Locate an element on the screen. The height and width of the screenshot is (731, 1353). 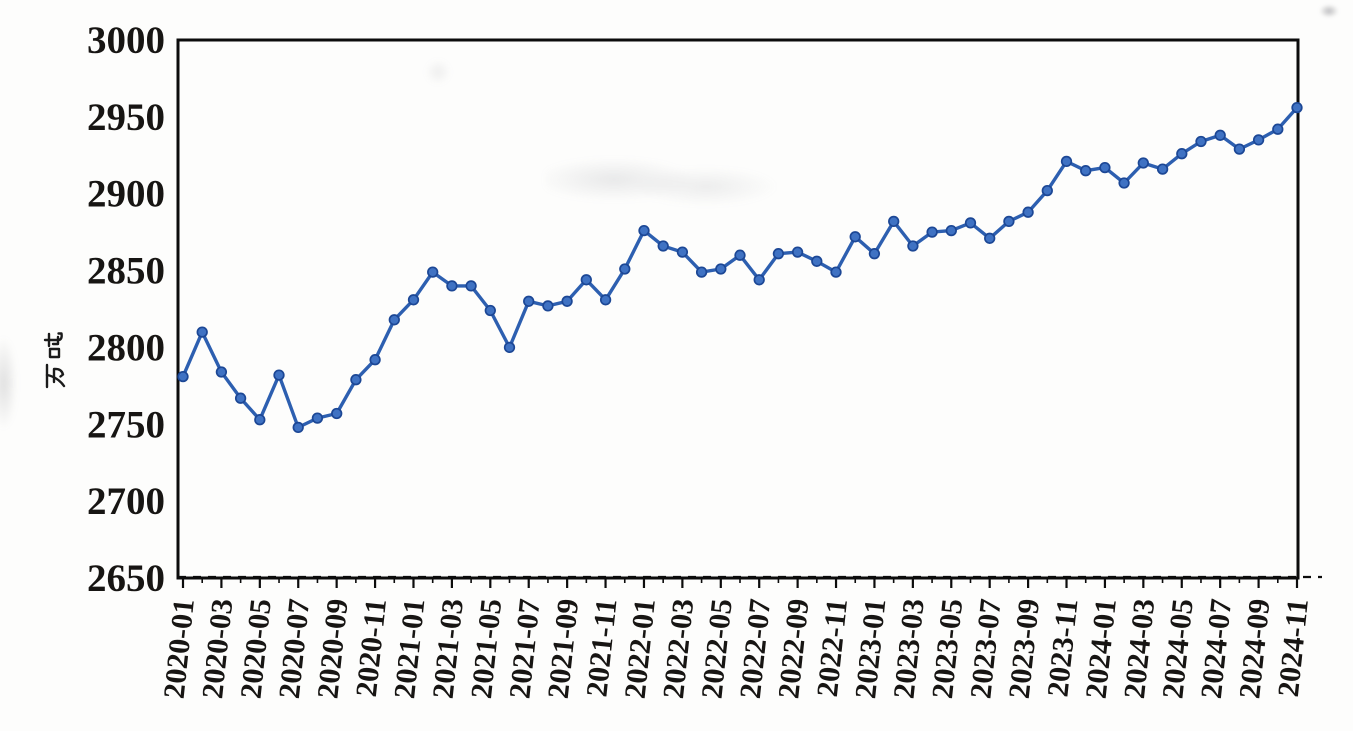
x-tick-label: 2020-11 is located at coordinates (371, 647).